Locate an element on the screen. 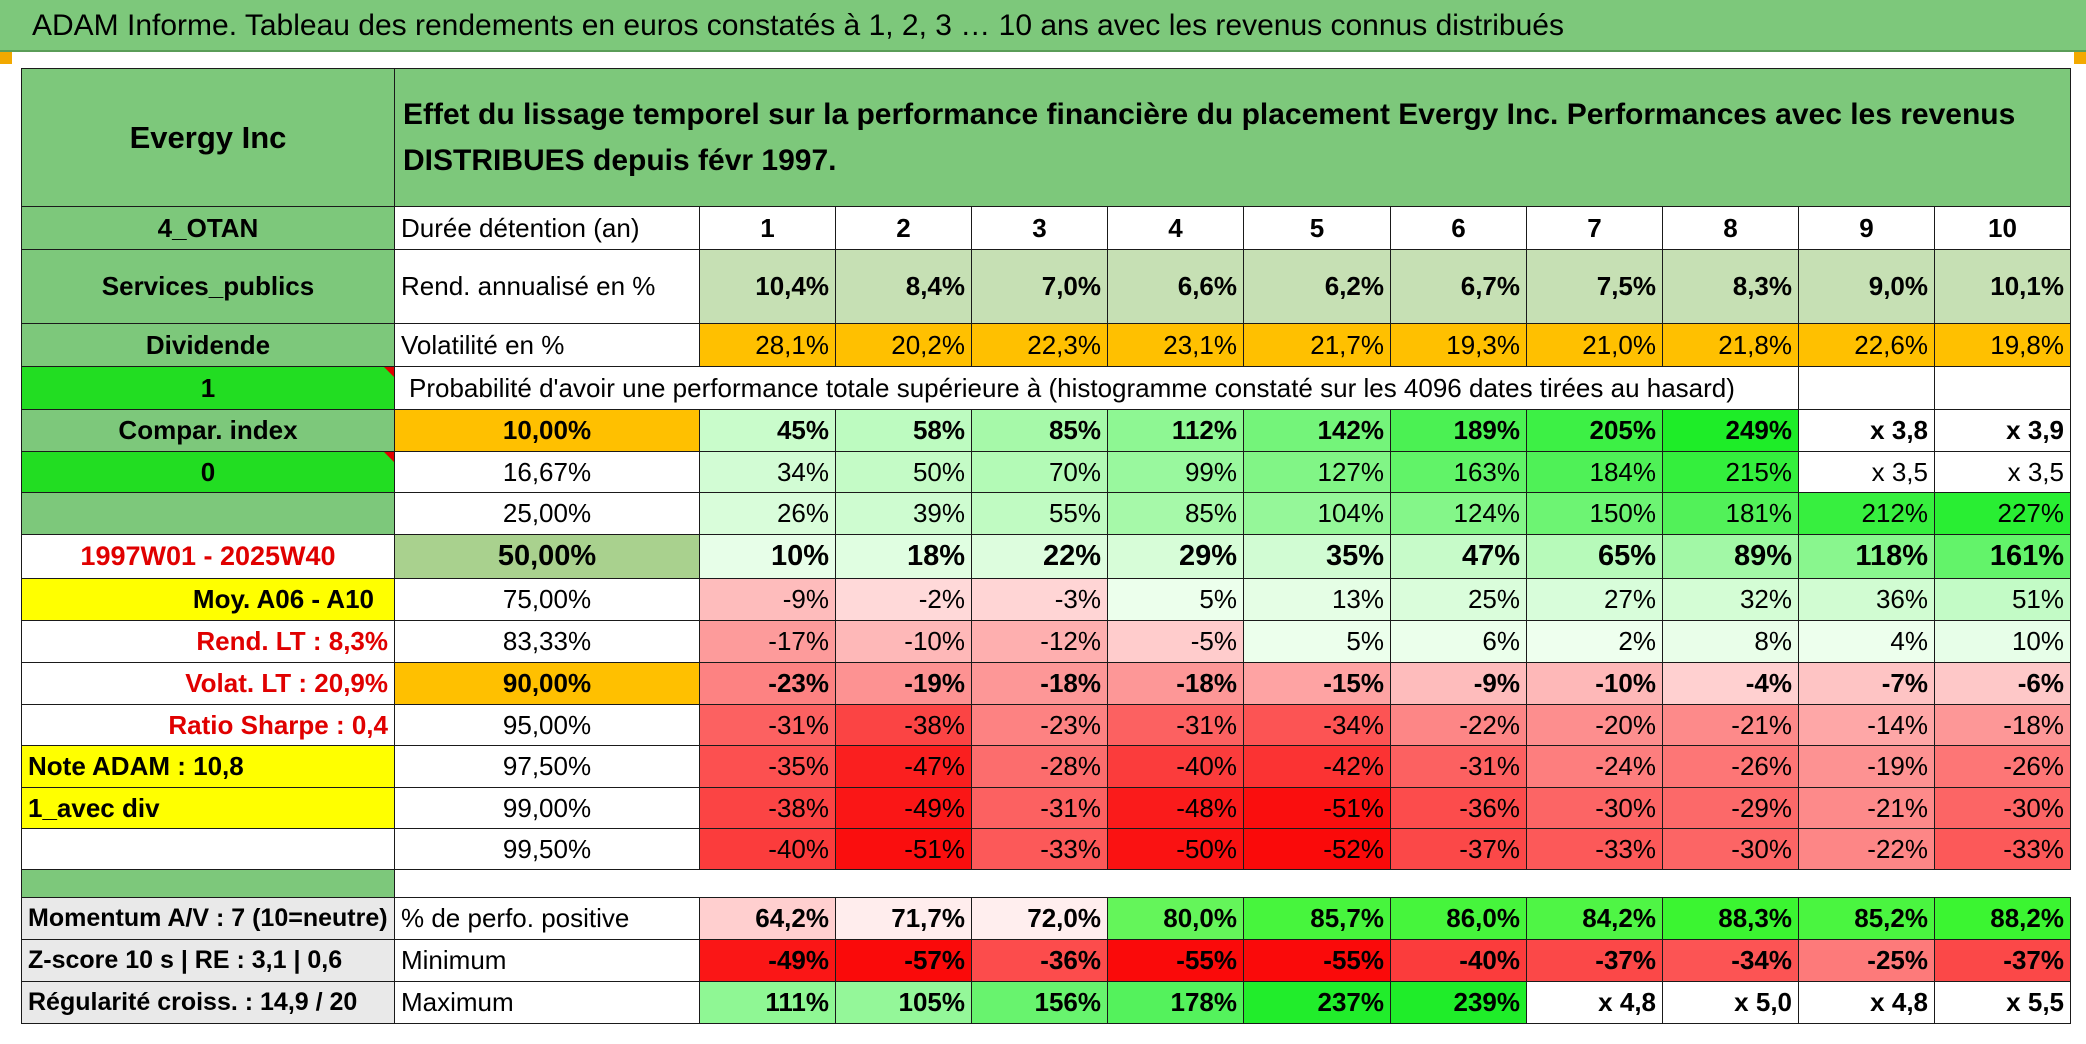 This screenshot has height=1044, width=2086. stats-value: 84,2% is located at coordinates (1594, 918).